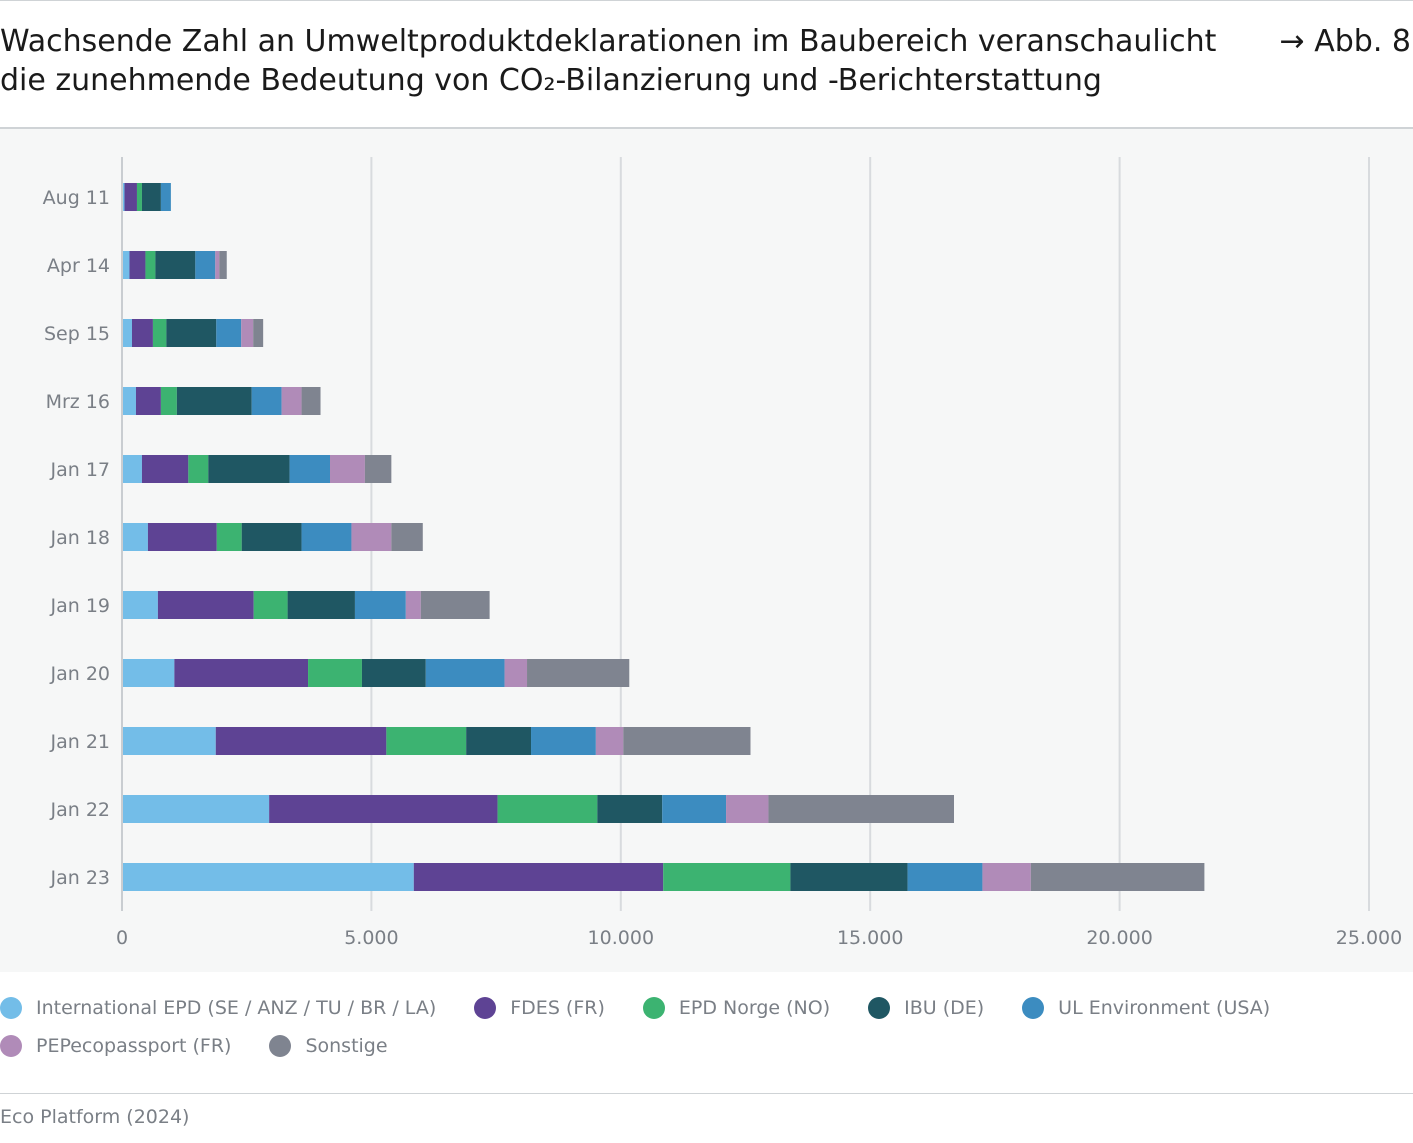 Image resolution: width=1413 pixels, height=1143 pixels. I want to click on legend-item: UL Environment (USA), so click(1146, 1008).